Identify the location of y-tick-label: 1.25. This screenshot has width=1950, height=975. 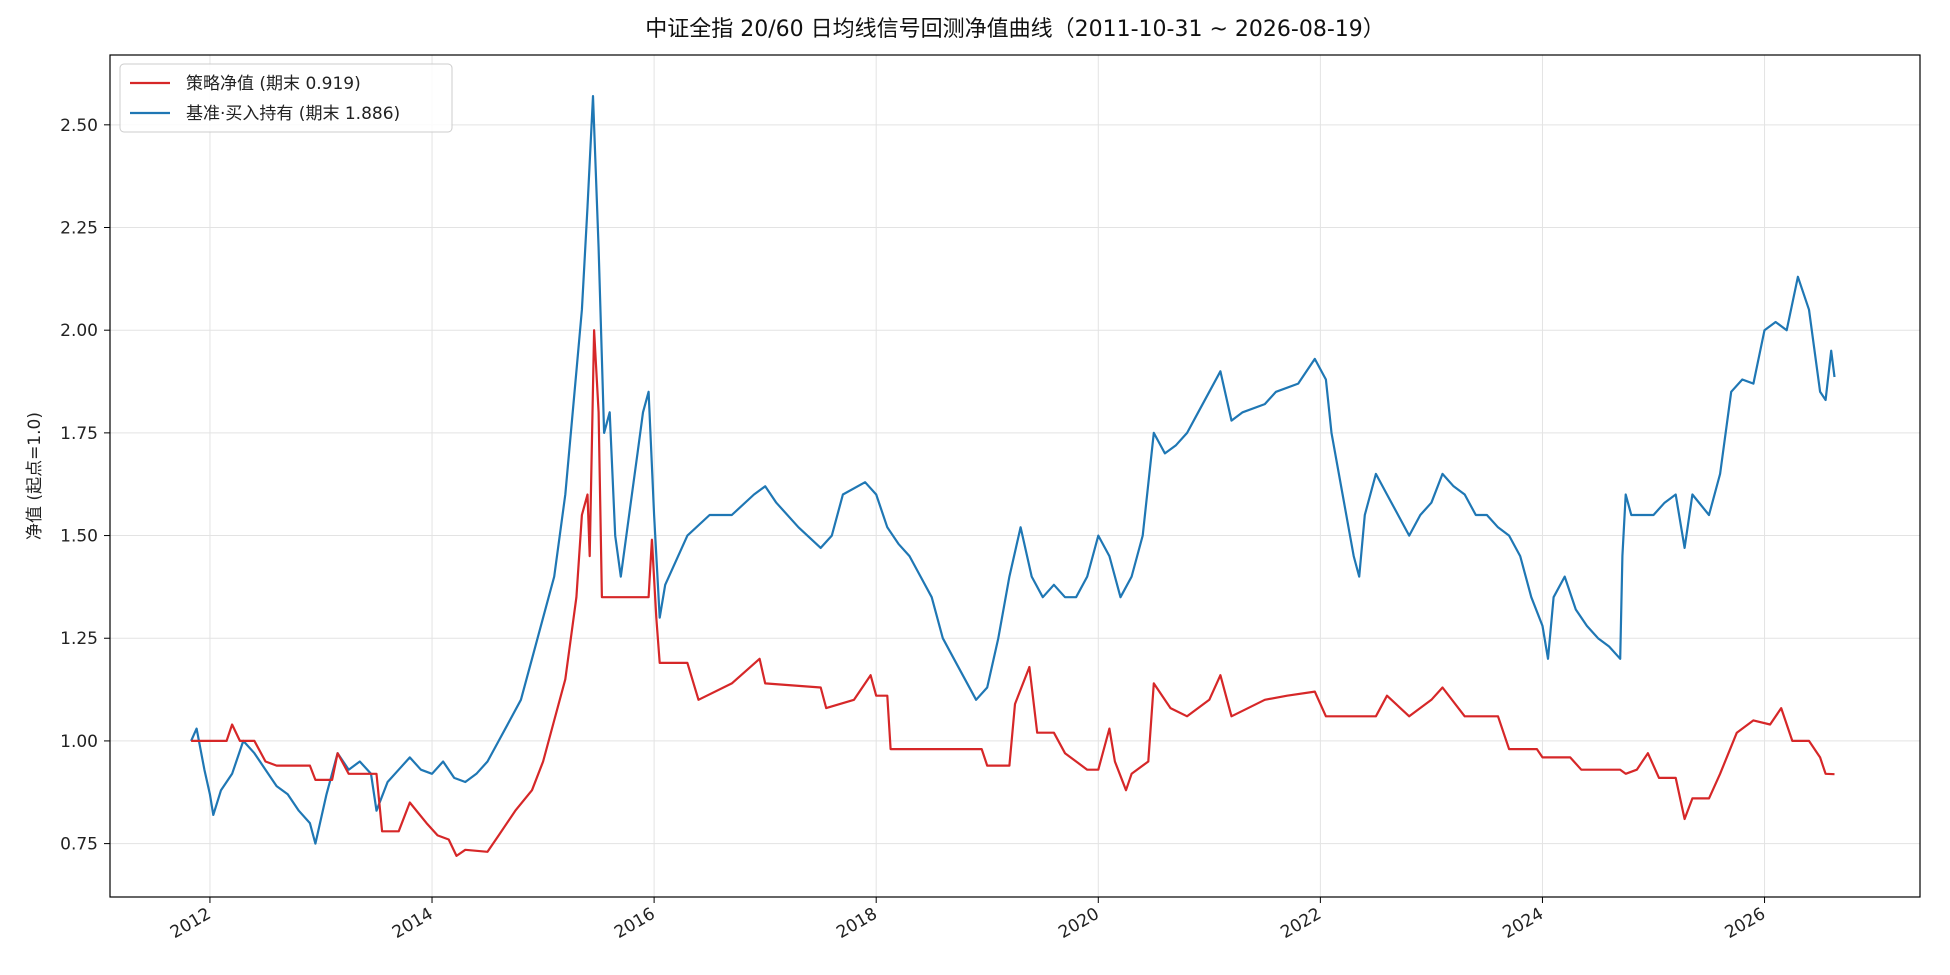
(79, 639).